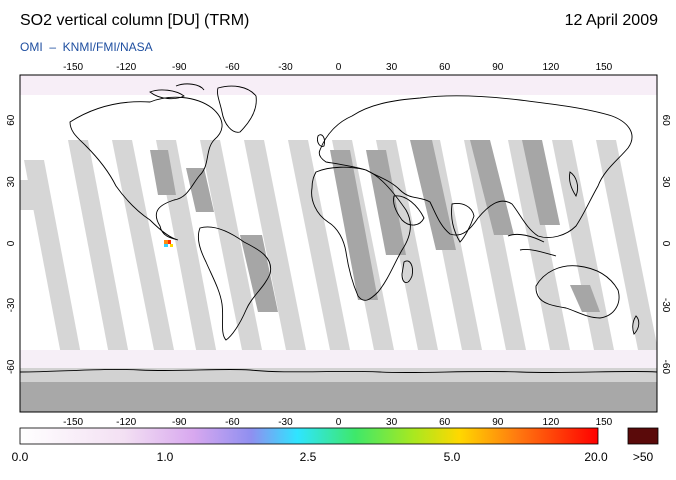 The width and height of the screenshot is (676, 480). I want to click on lon-tick-label-bottom: 0, so click(339, 422).